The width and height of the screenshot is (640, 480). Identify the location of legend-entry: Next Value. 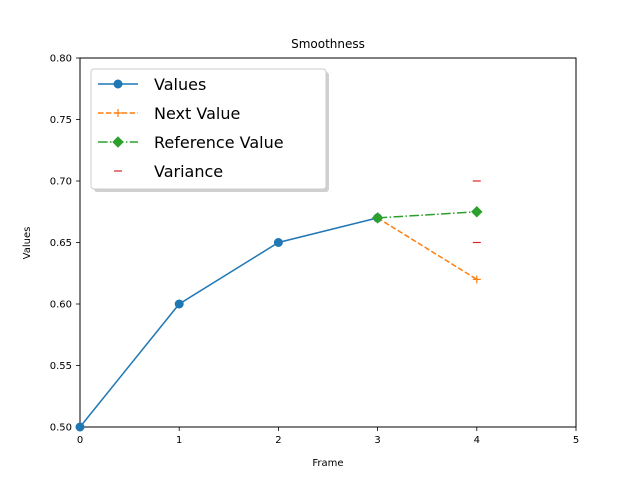
(169, 113).